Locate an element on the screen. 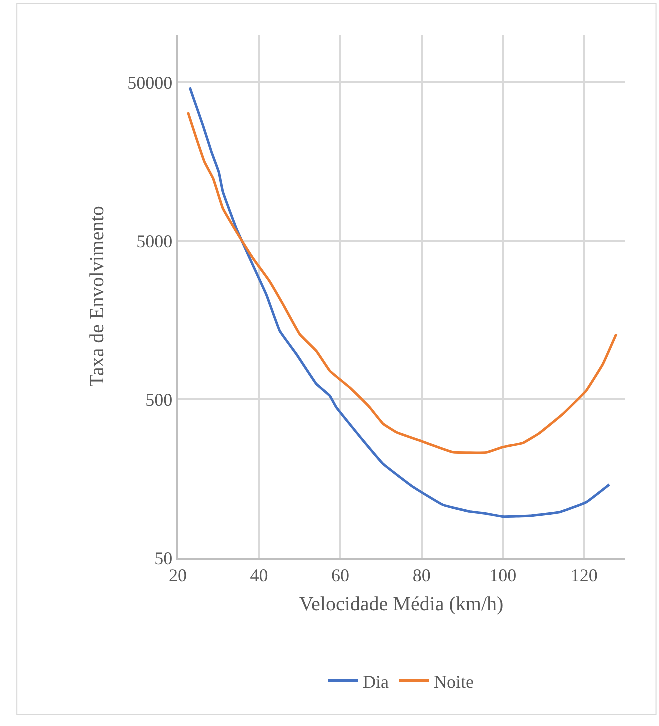  x-tick-label: 80 is located at coordinates (421, 575).